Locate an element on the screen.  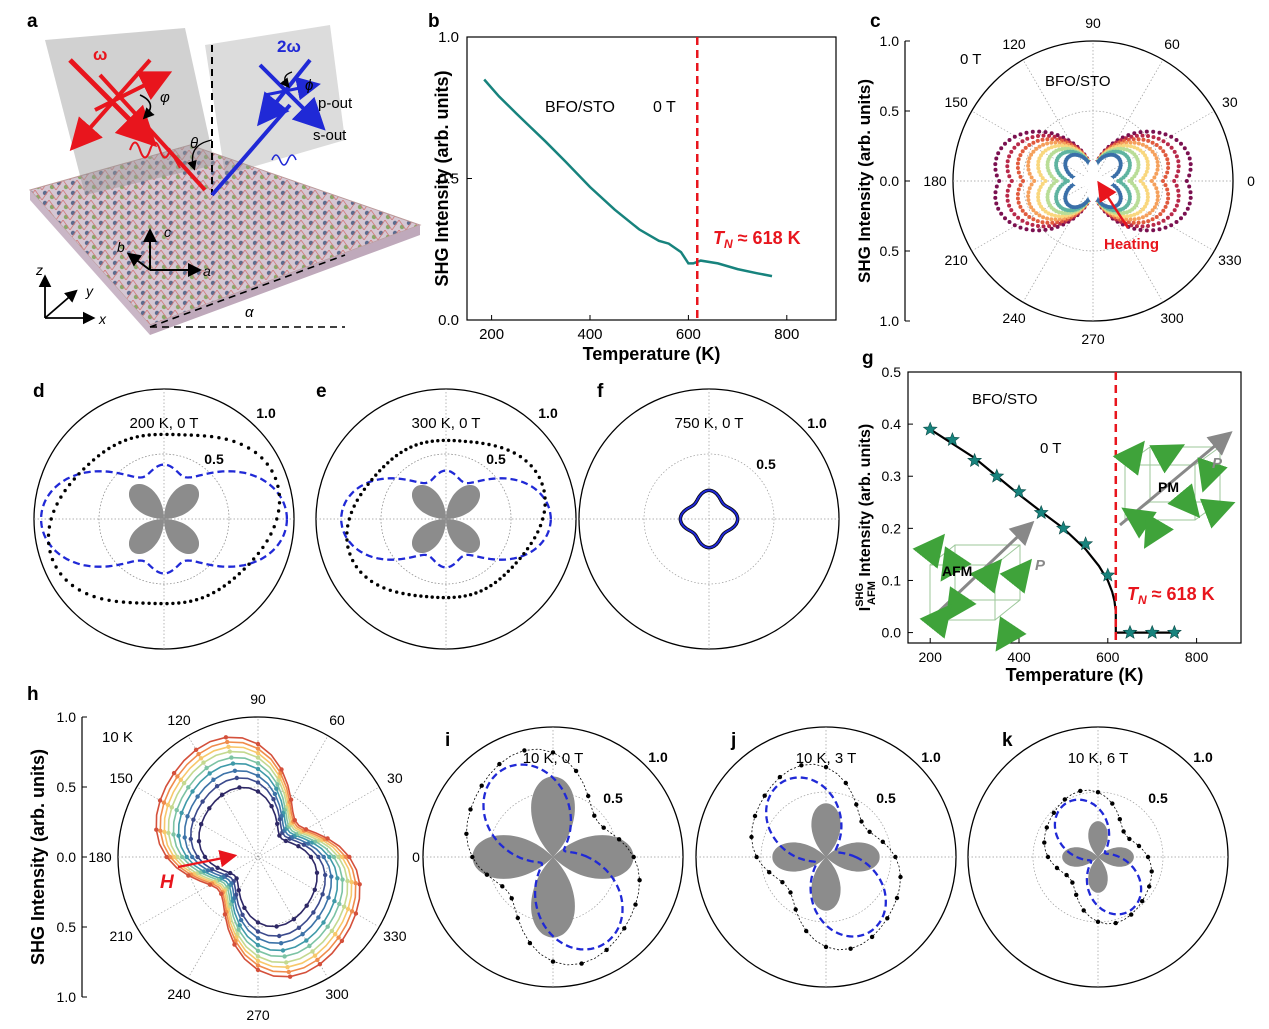
alpha-tilt is located at coordinates (247, 291).